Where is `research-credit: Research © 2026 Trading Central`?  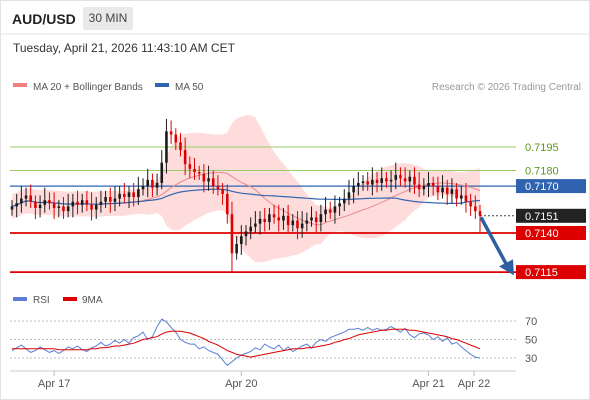
research-credit: Research © 2026 Trading Central is located at coordinates (506, 87).